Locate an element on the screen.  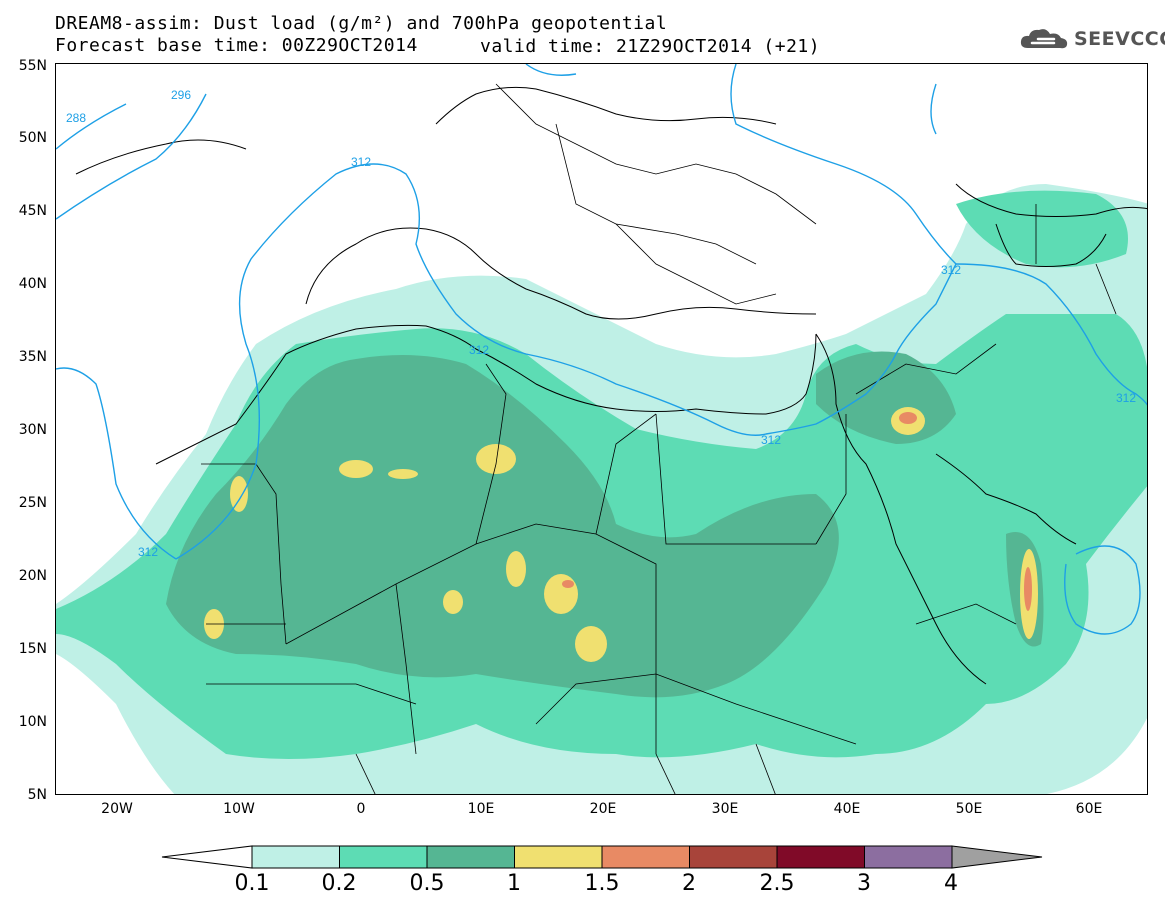
colorbar-label: 4 is located at coordinates (951, 883).